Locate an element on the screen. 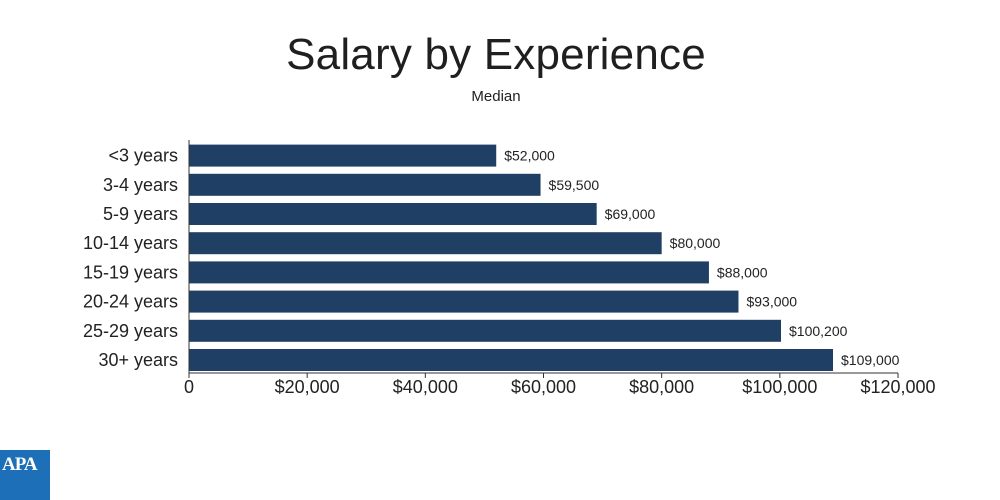 Image resolution: width=1000 pixels, height=500 pixels. category-label: <3 years is located at coordinates (143, 156).